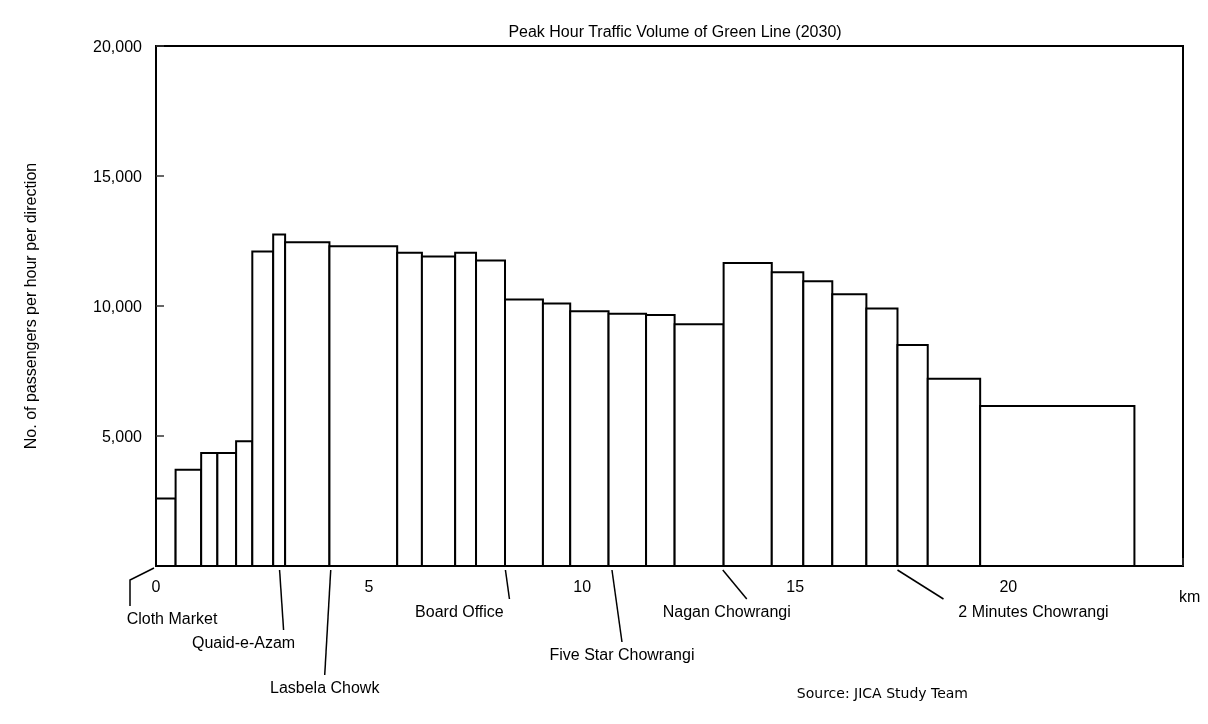 The height and width of the screenshot is (724, 1208). Describe the element at coordinates (795, 586) in the screenshot. I see `x-tick-label: 15` at that location.